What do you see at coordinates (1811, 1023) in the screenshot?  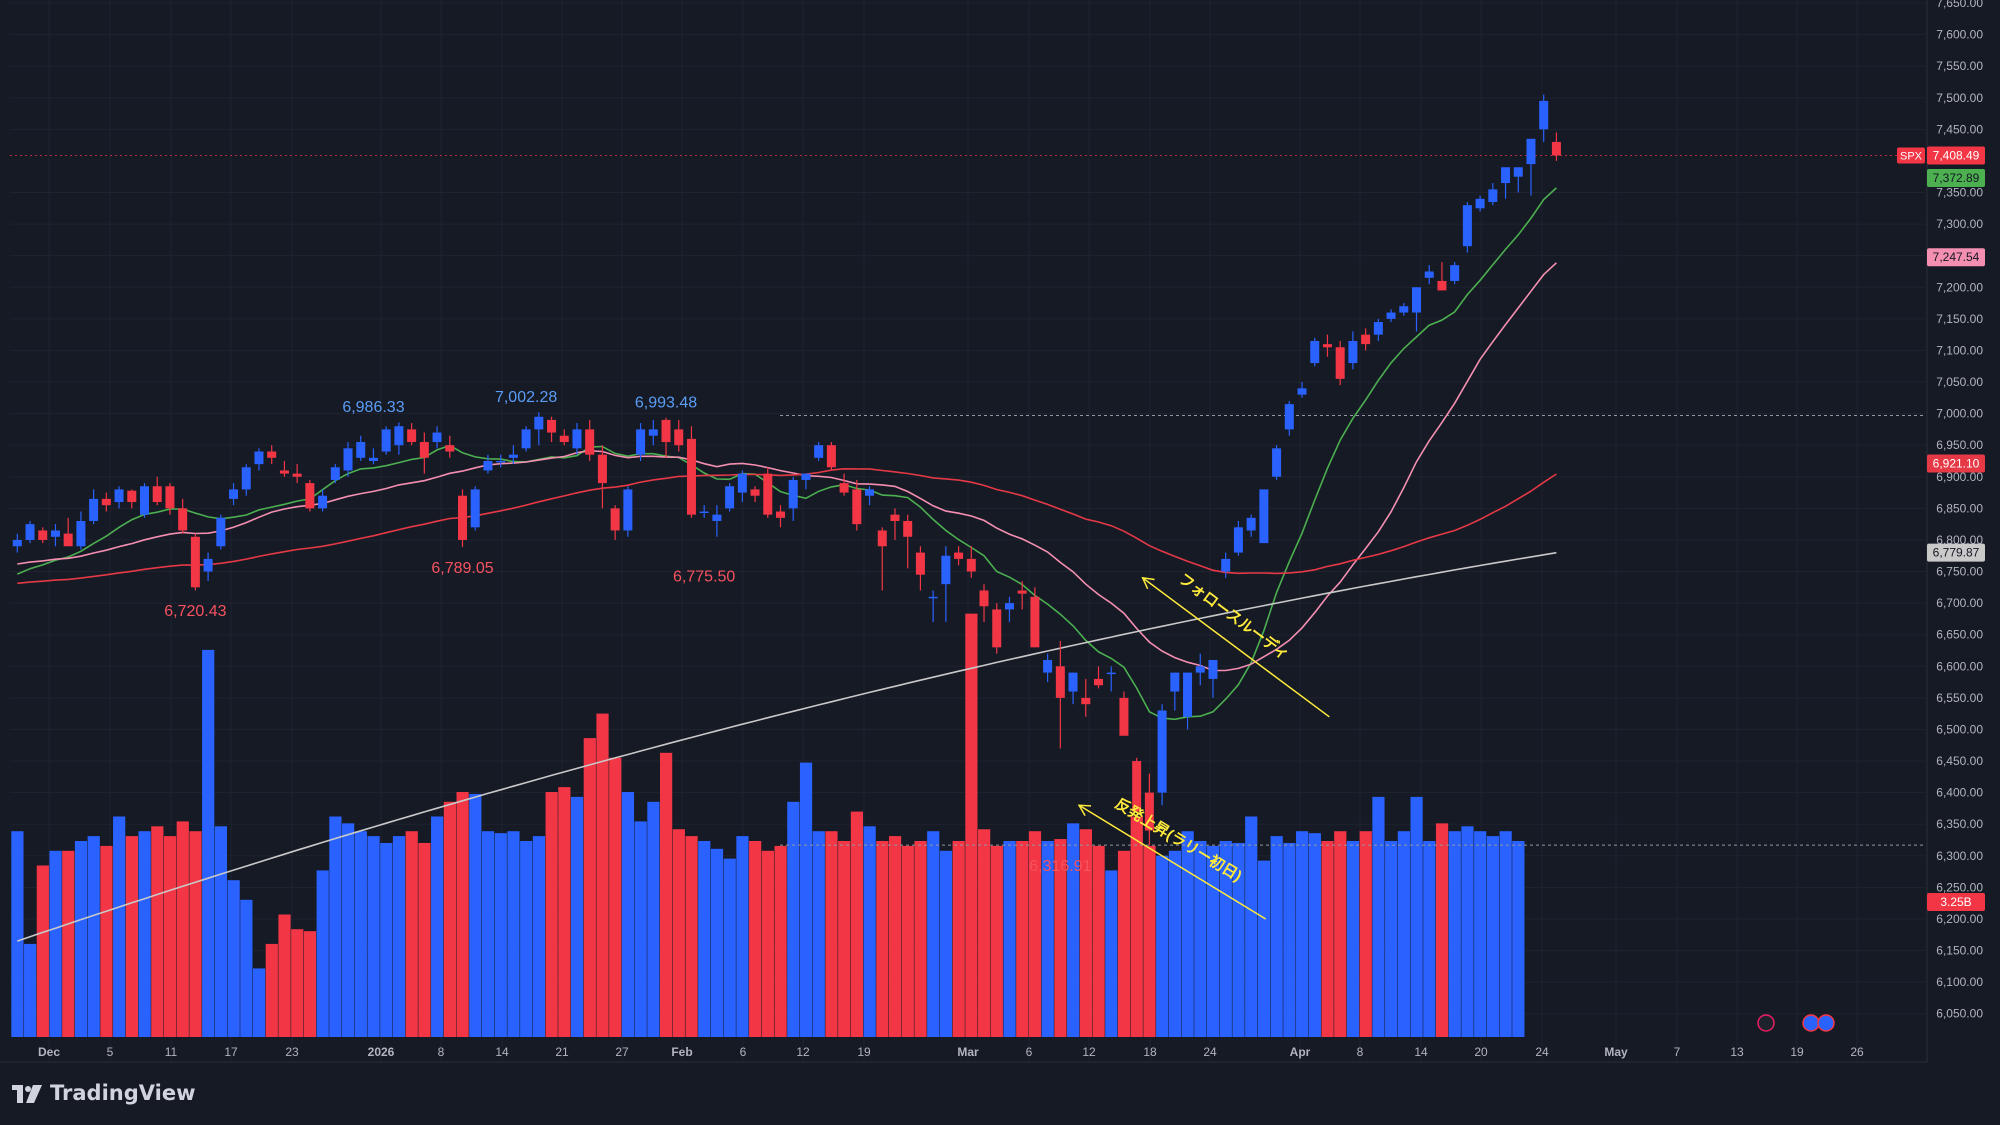 I see `flag-event-icon` at bounding box center [1811, 1023].